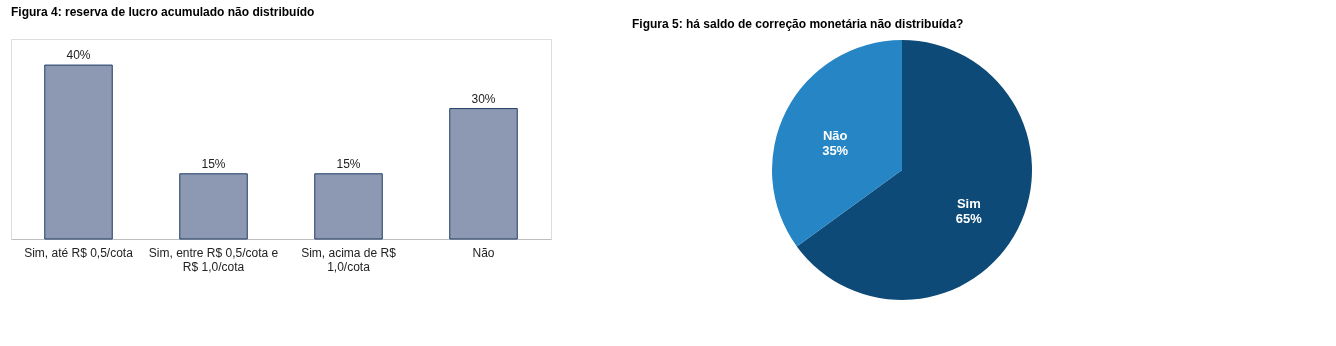  Describe the element at coordinates (968, 204) in the screenshot. I see `slice-label: Sim` at that location.